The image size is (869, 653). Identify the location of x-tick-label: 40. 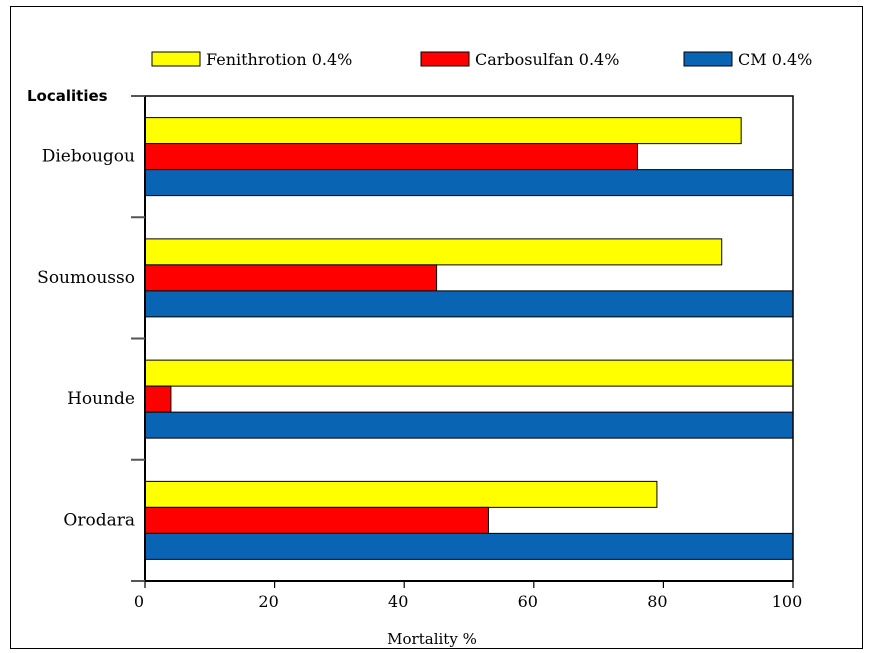
(398, 601).